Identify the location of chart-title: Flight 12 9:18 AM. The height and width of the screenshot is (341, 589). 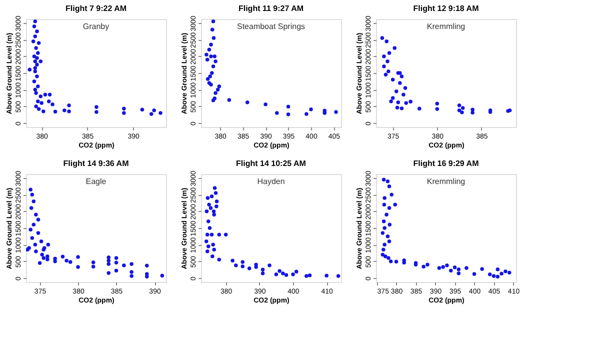
(446, 9).